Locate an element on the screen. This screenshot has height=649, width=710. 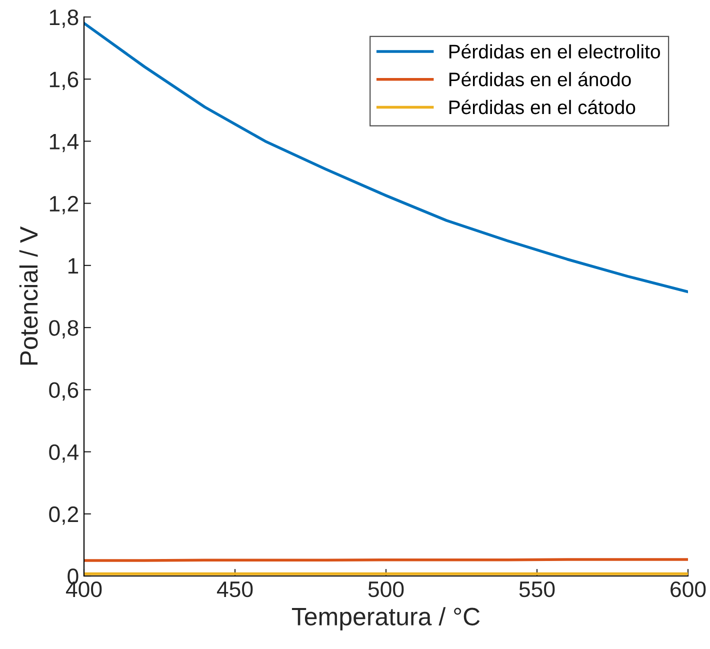
y-tick-label: 1,6 is located at coordinates (64, 81).